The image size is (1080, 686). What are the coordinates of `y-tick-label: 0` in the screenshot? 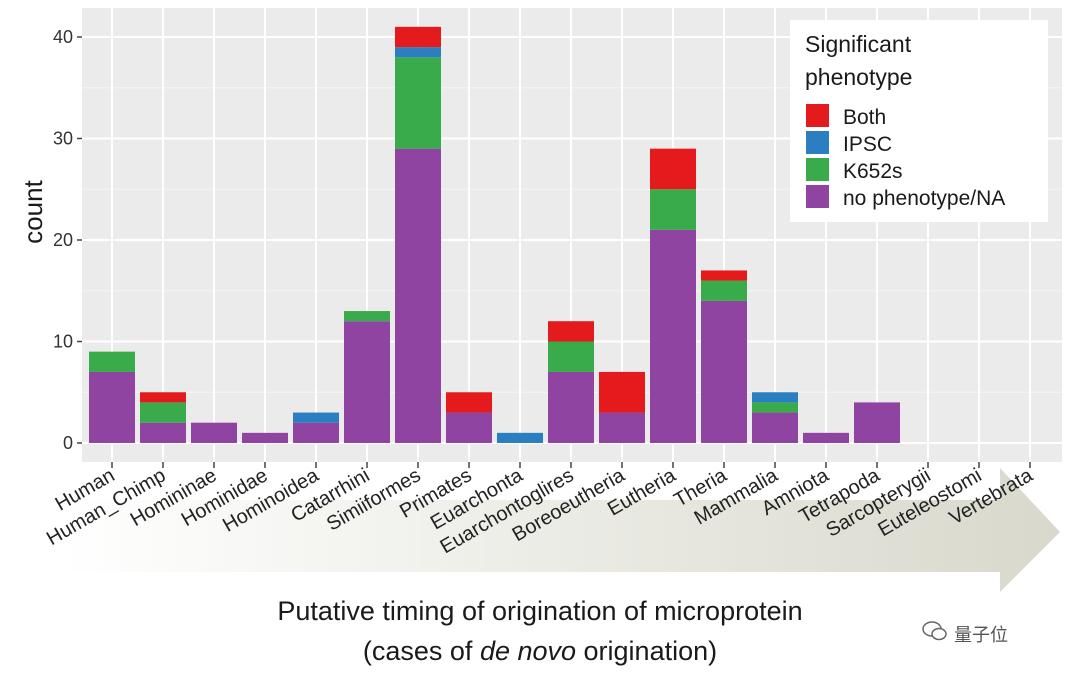 It's located at (68, 443).